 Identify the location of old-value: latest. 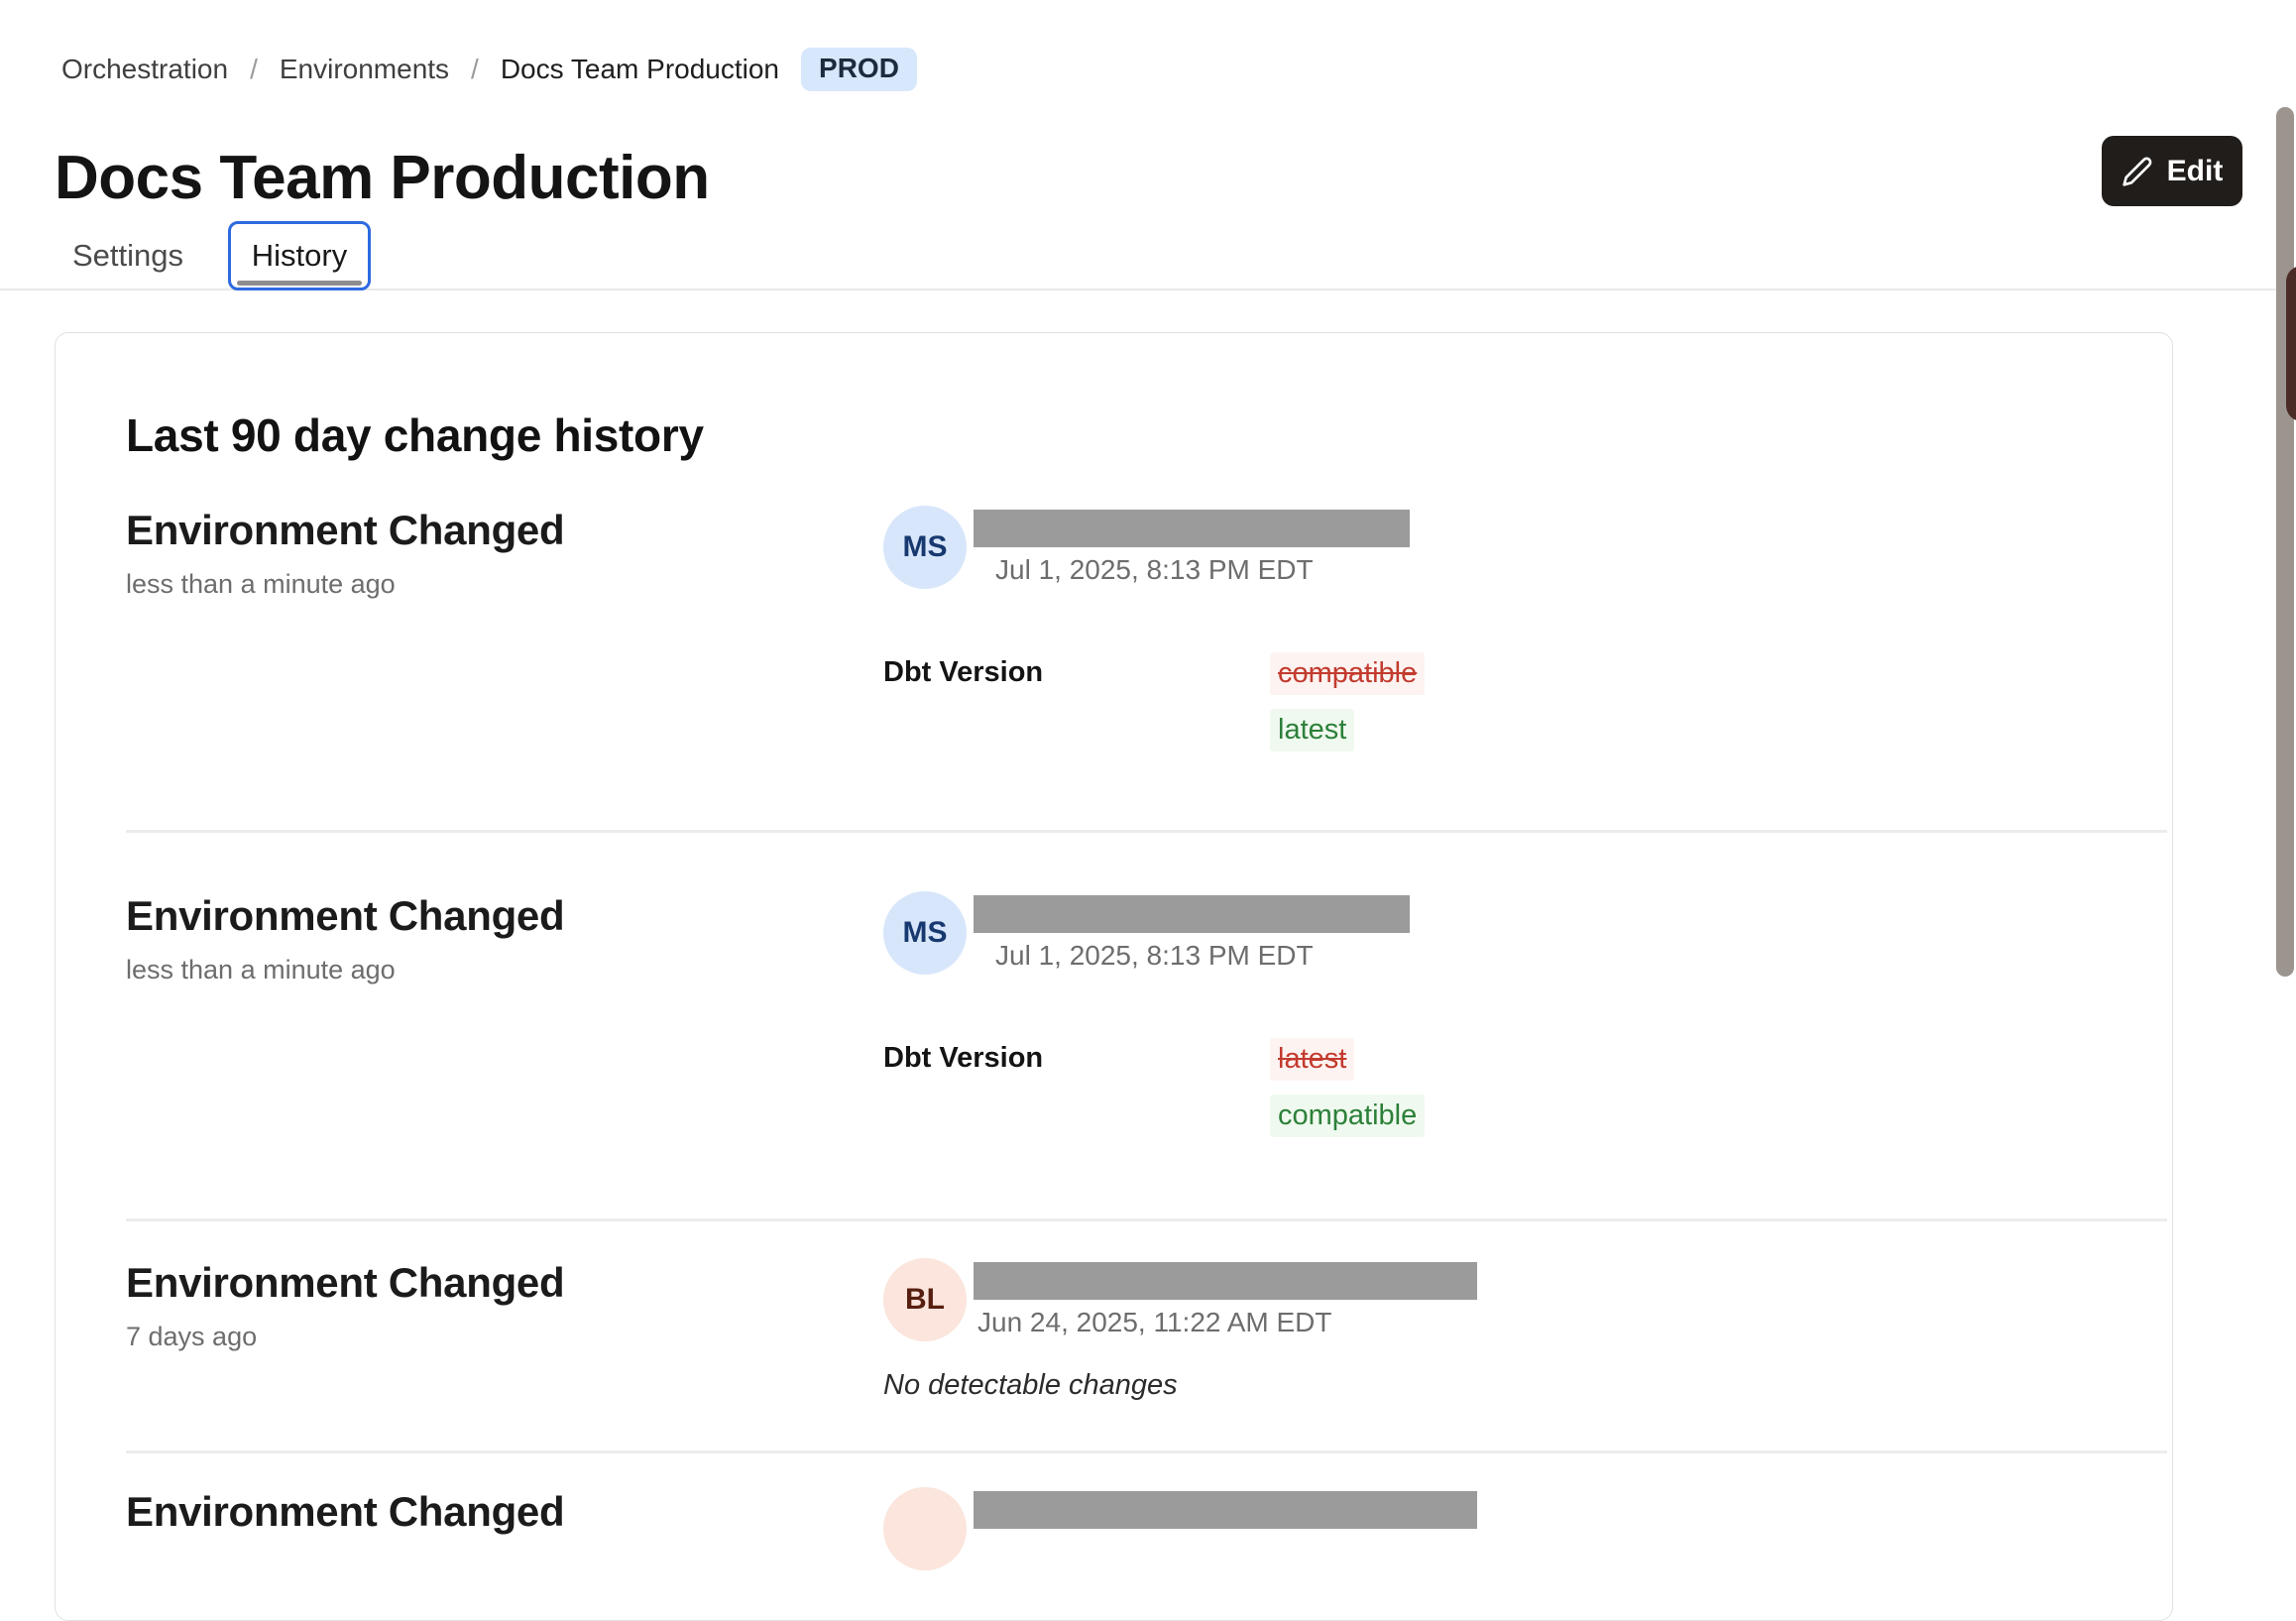
(1313, 1059).